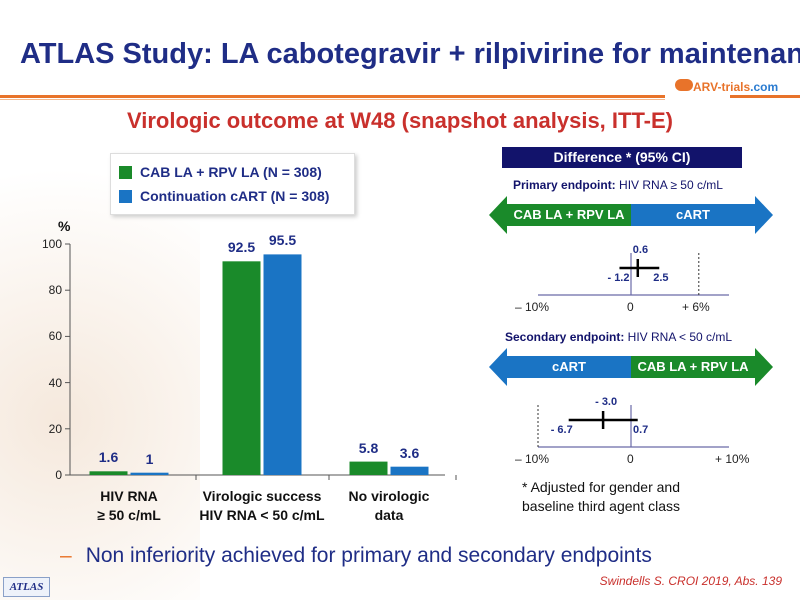 The height and width of the screenshot is (600, 800). Describe the element at coordinates (108, 457) in the screenshot. I see `bar-value-label: 1.6` at that location.